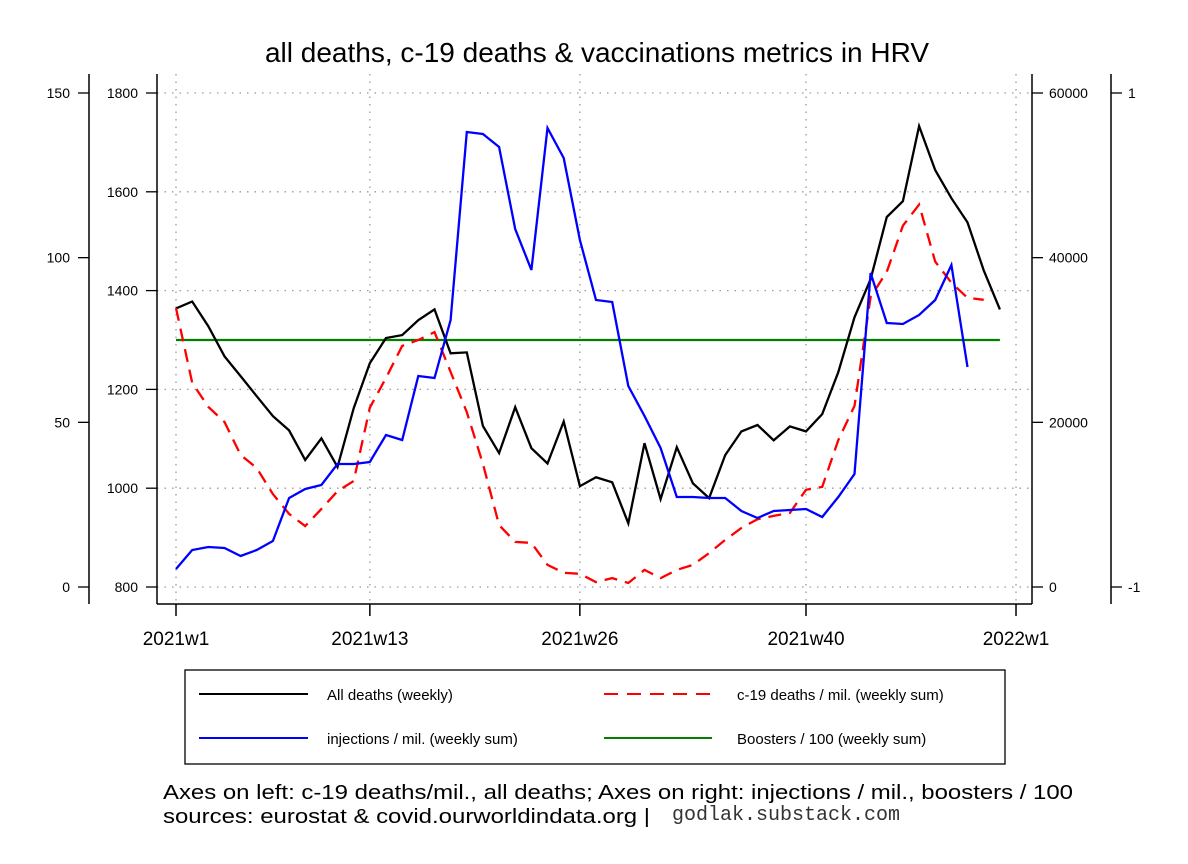 The height and width of the screenshot is (864, 1188). Describe the element at coordinates (122, 93) in the screenshot. I see `tick-label-left-inner: 1800` at that location.